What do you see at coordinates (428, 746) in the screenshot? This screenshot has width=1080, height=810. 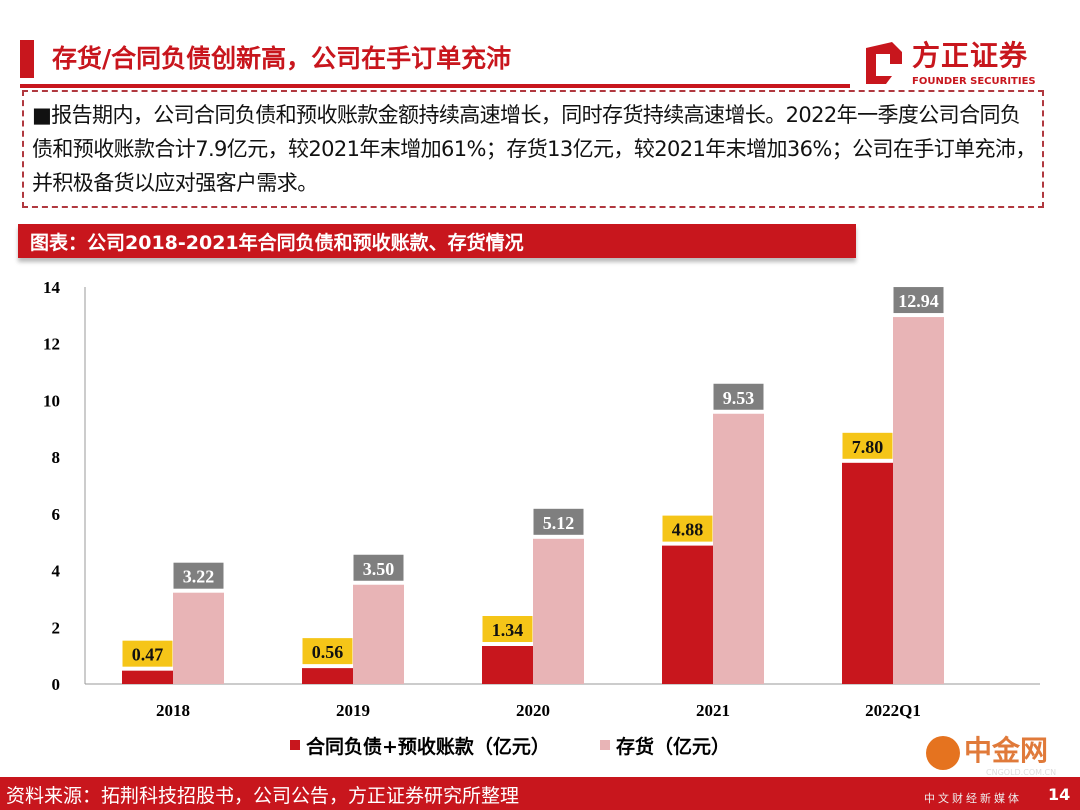 I see `legend-label: 合同负债+预收账款（亿元）` at bounding box center [428, 746].